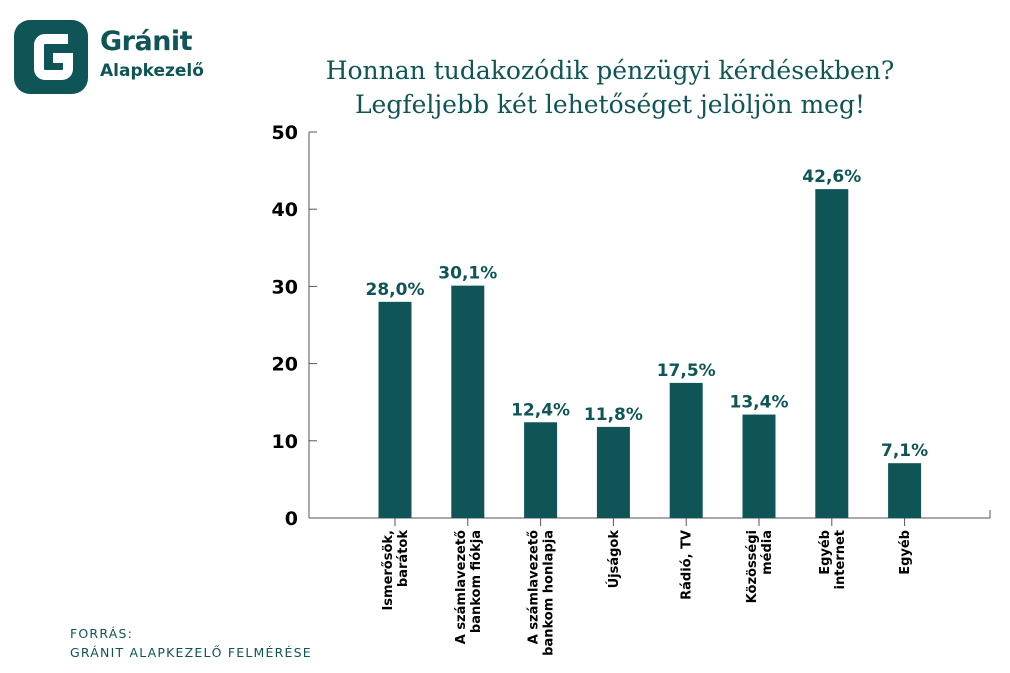 This screenshot has width=1010, height=673. Describe the element at coordinates (101, 633) in the screenshot. I see `source-label: FORRÁS:` at that location.